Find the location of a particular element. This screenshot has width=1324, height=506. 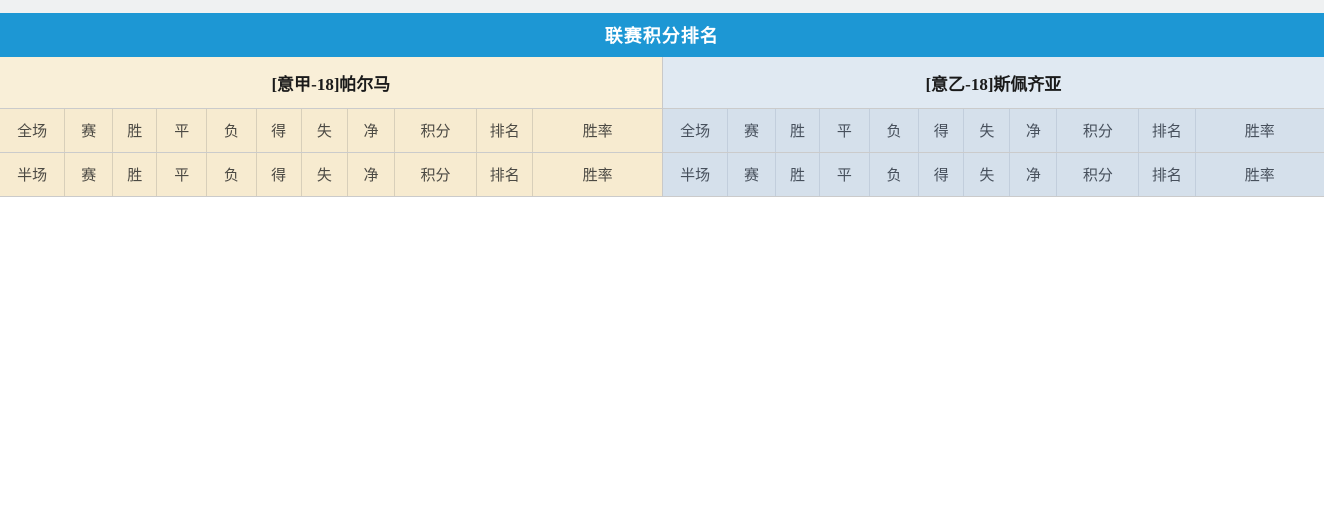

widget-header: 联赛积分排名 is located at coordinates (662, 35).